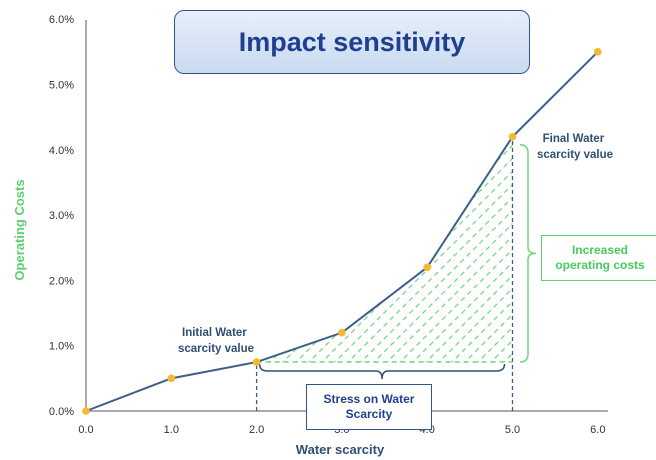  I want to click on initial-water-label-line-2: scarcity value, so click(216, 349).